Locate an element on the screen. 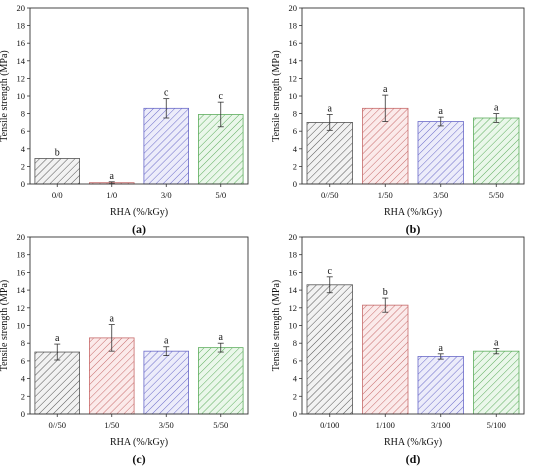  panel-label: (d) is located at coordinates (413, 459).